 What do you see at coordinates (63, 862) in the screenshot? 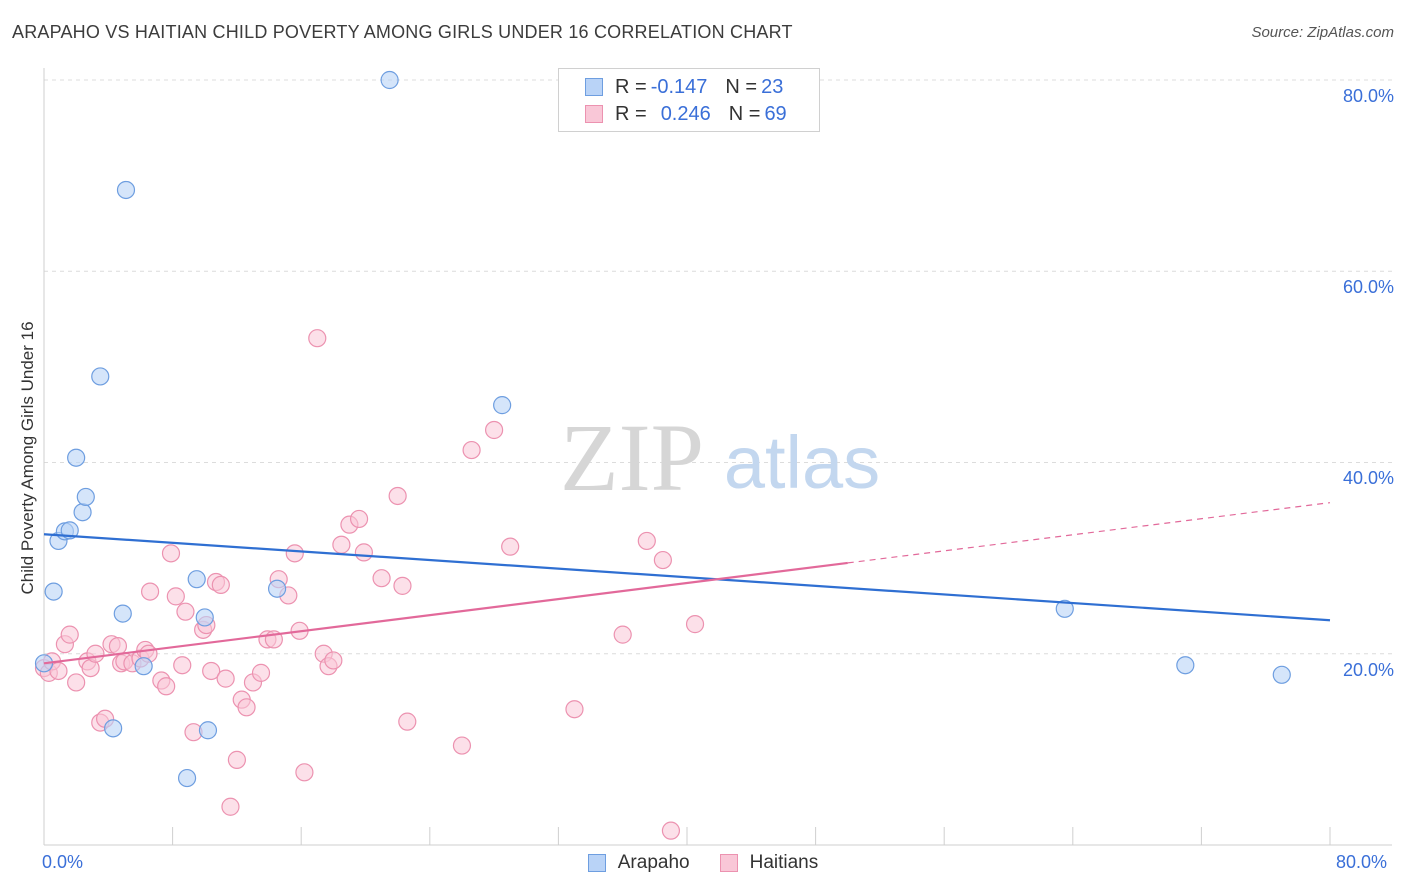
I see `x-tick-label: 0.0%` at bounding box center [63, 862].